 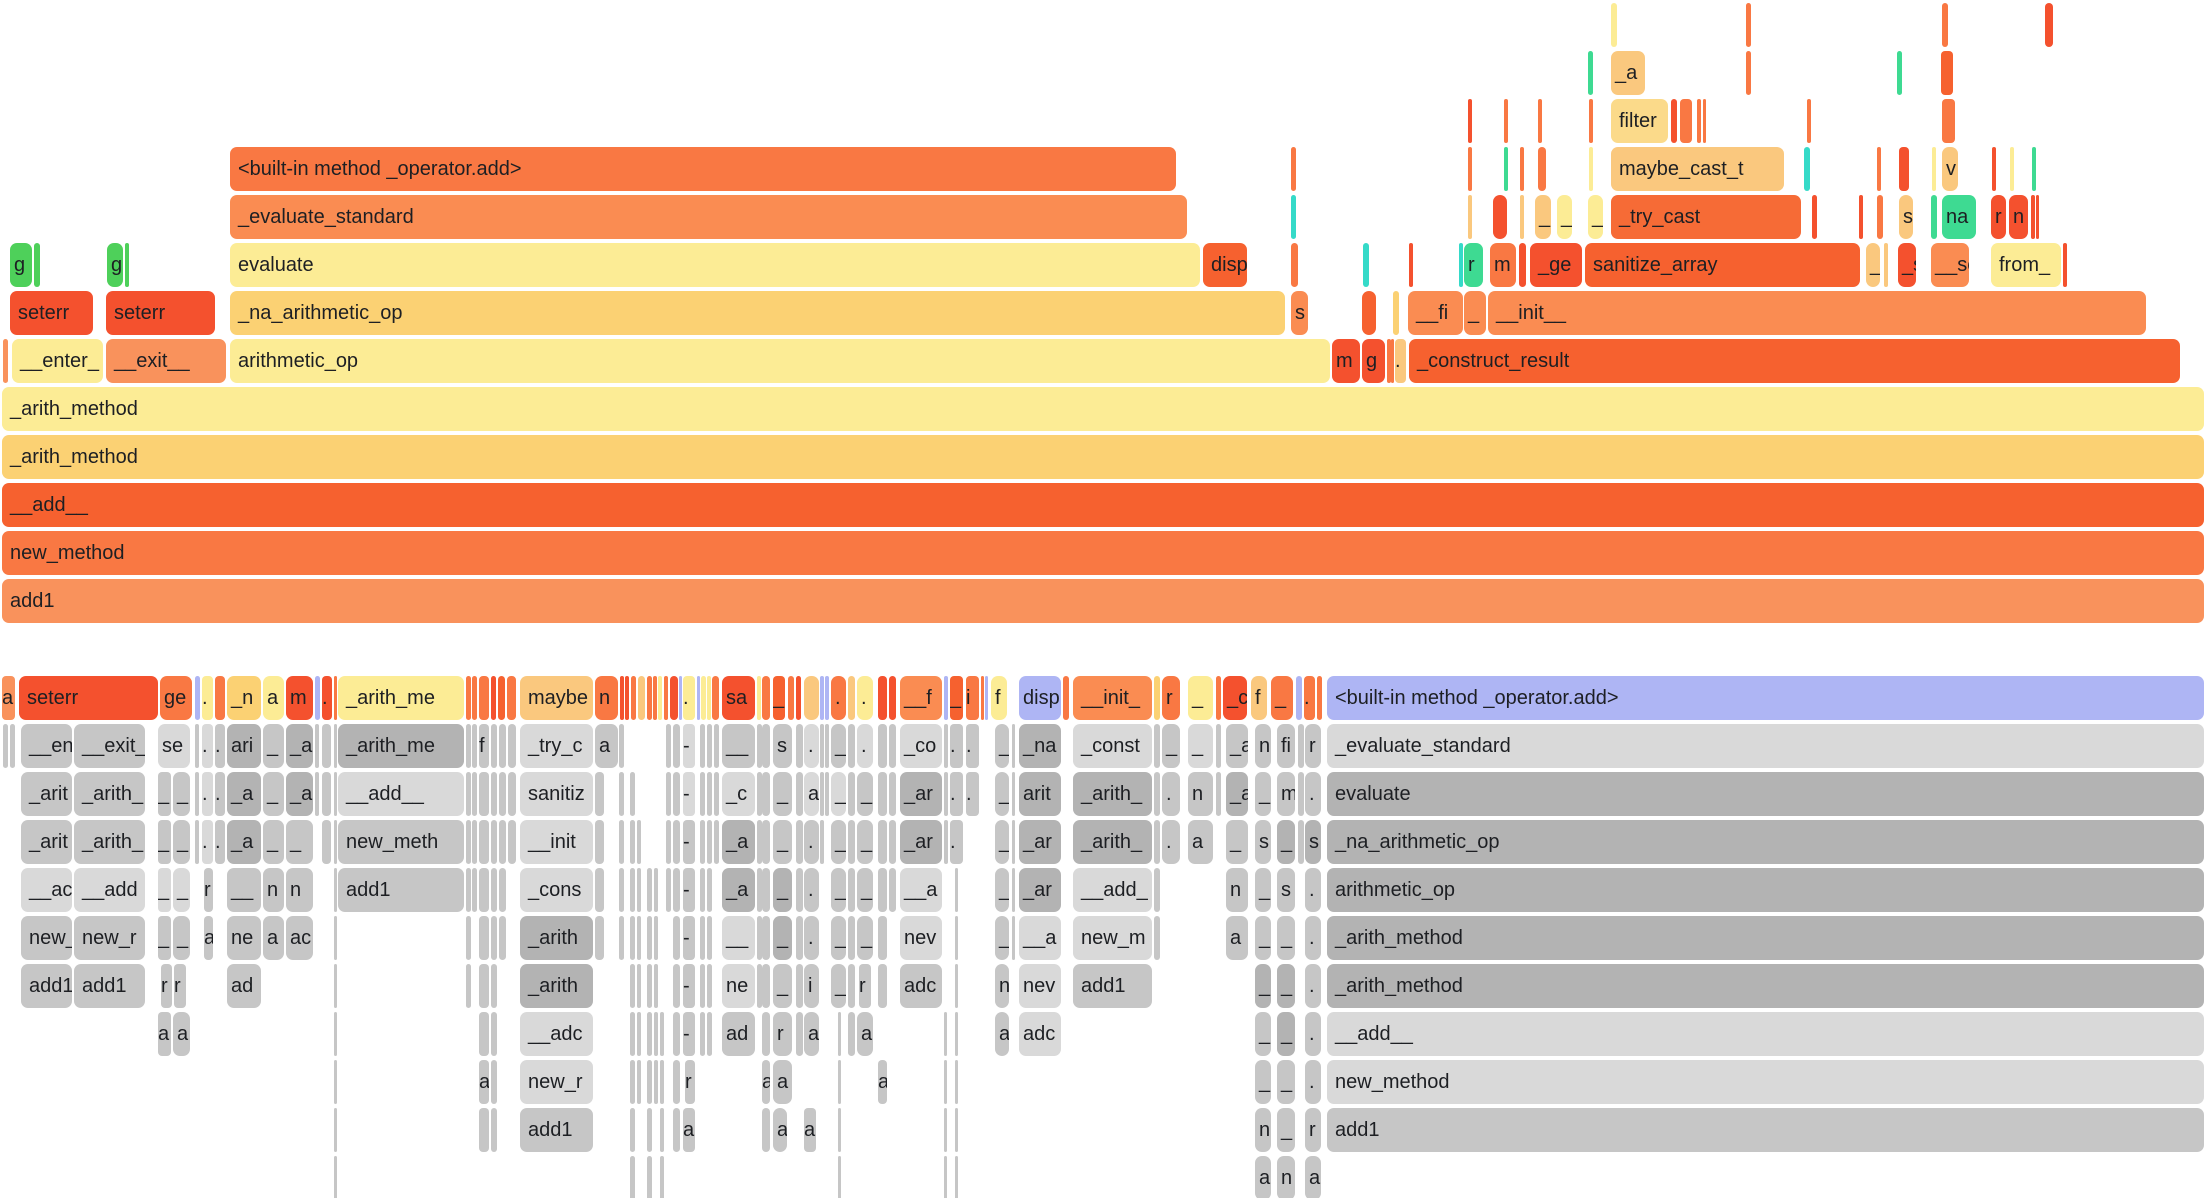 I want to click on frame-sa: sa, so click(x=738, y=698).